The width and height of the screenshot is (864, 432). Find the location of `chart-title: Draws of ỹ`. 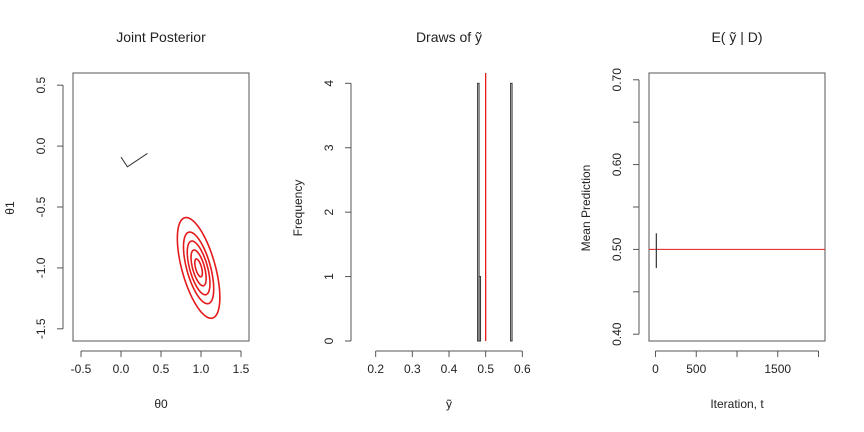

chart-title: Draws of ỹ is located at coordinates (449, 37).